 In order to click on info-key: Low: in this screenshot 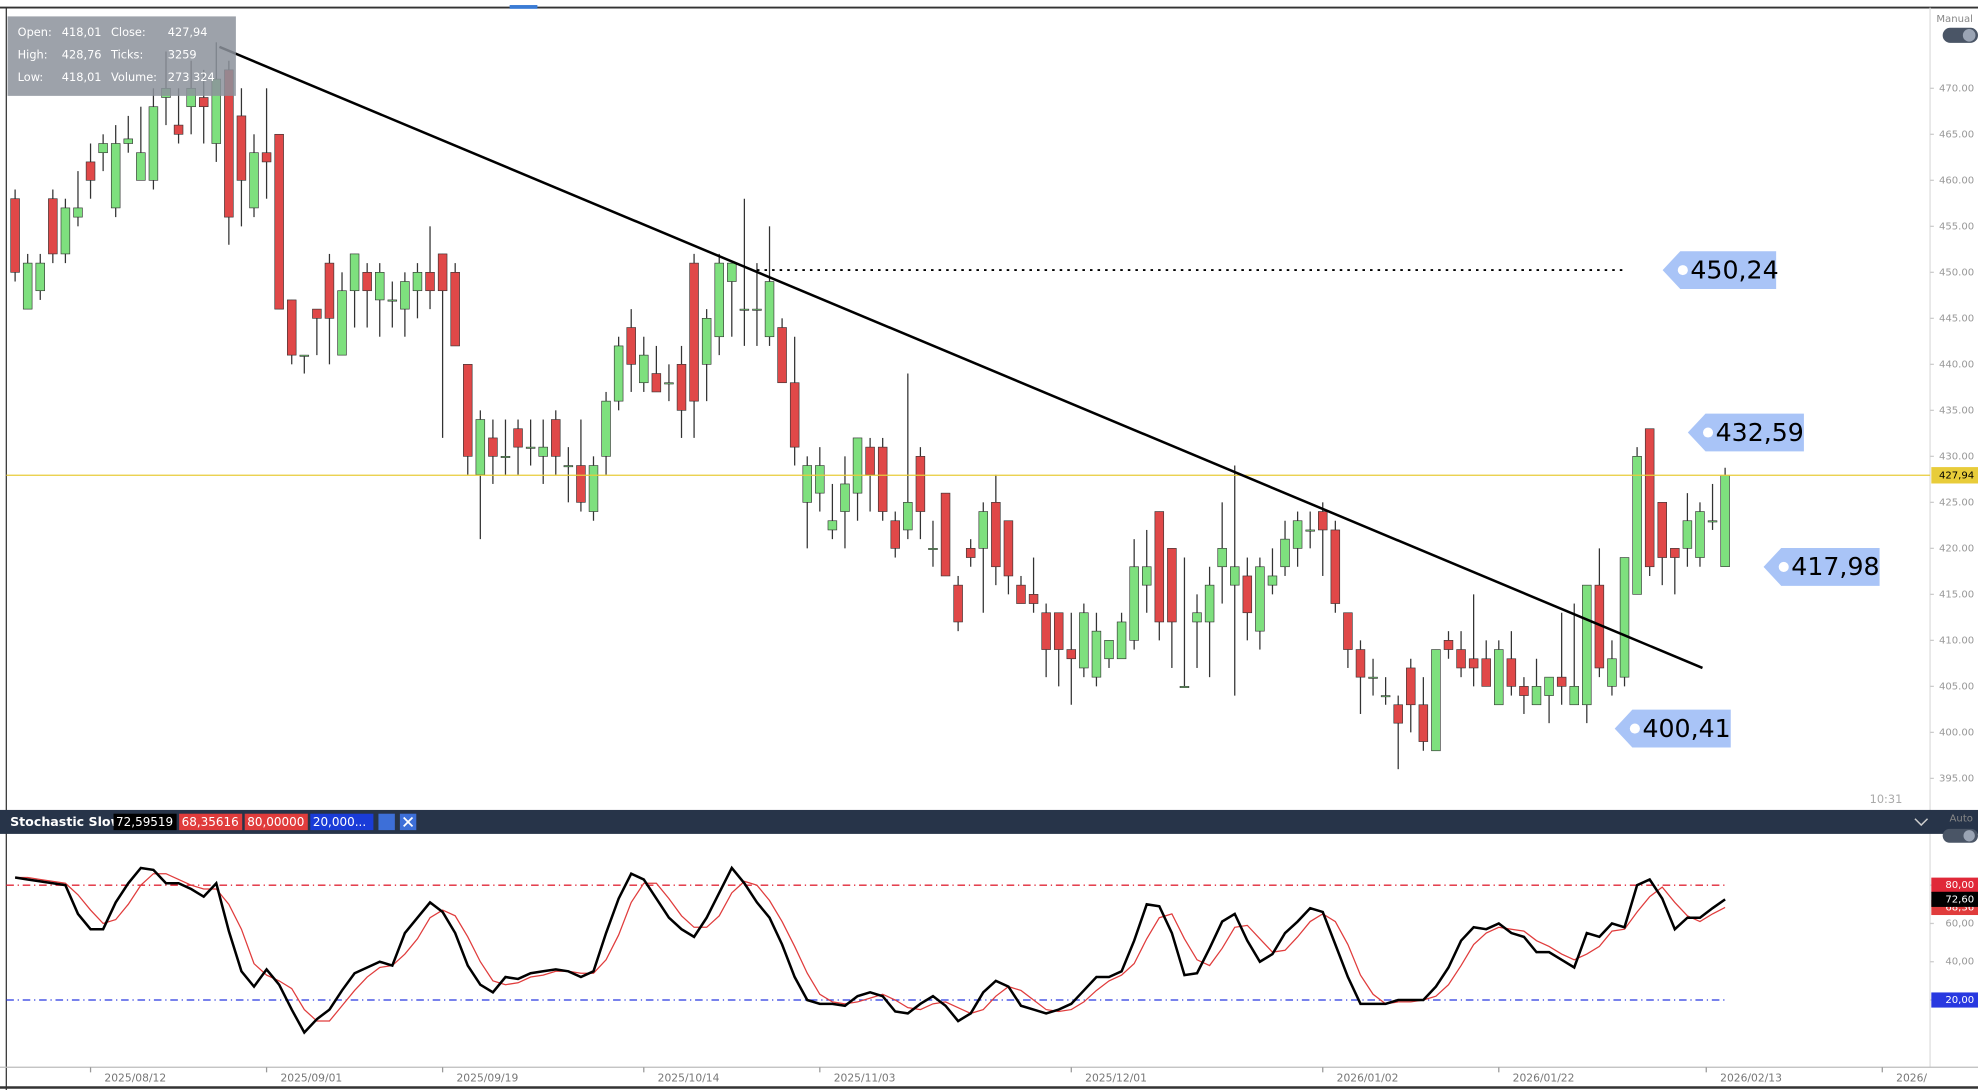, I will do `click(31, 77)`.